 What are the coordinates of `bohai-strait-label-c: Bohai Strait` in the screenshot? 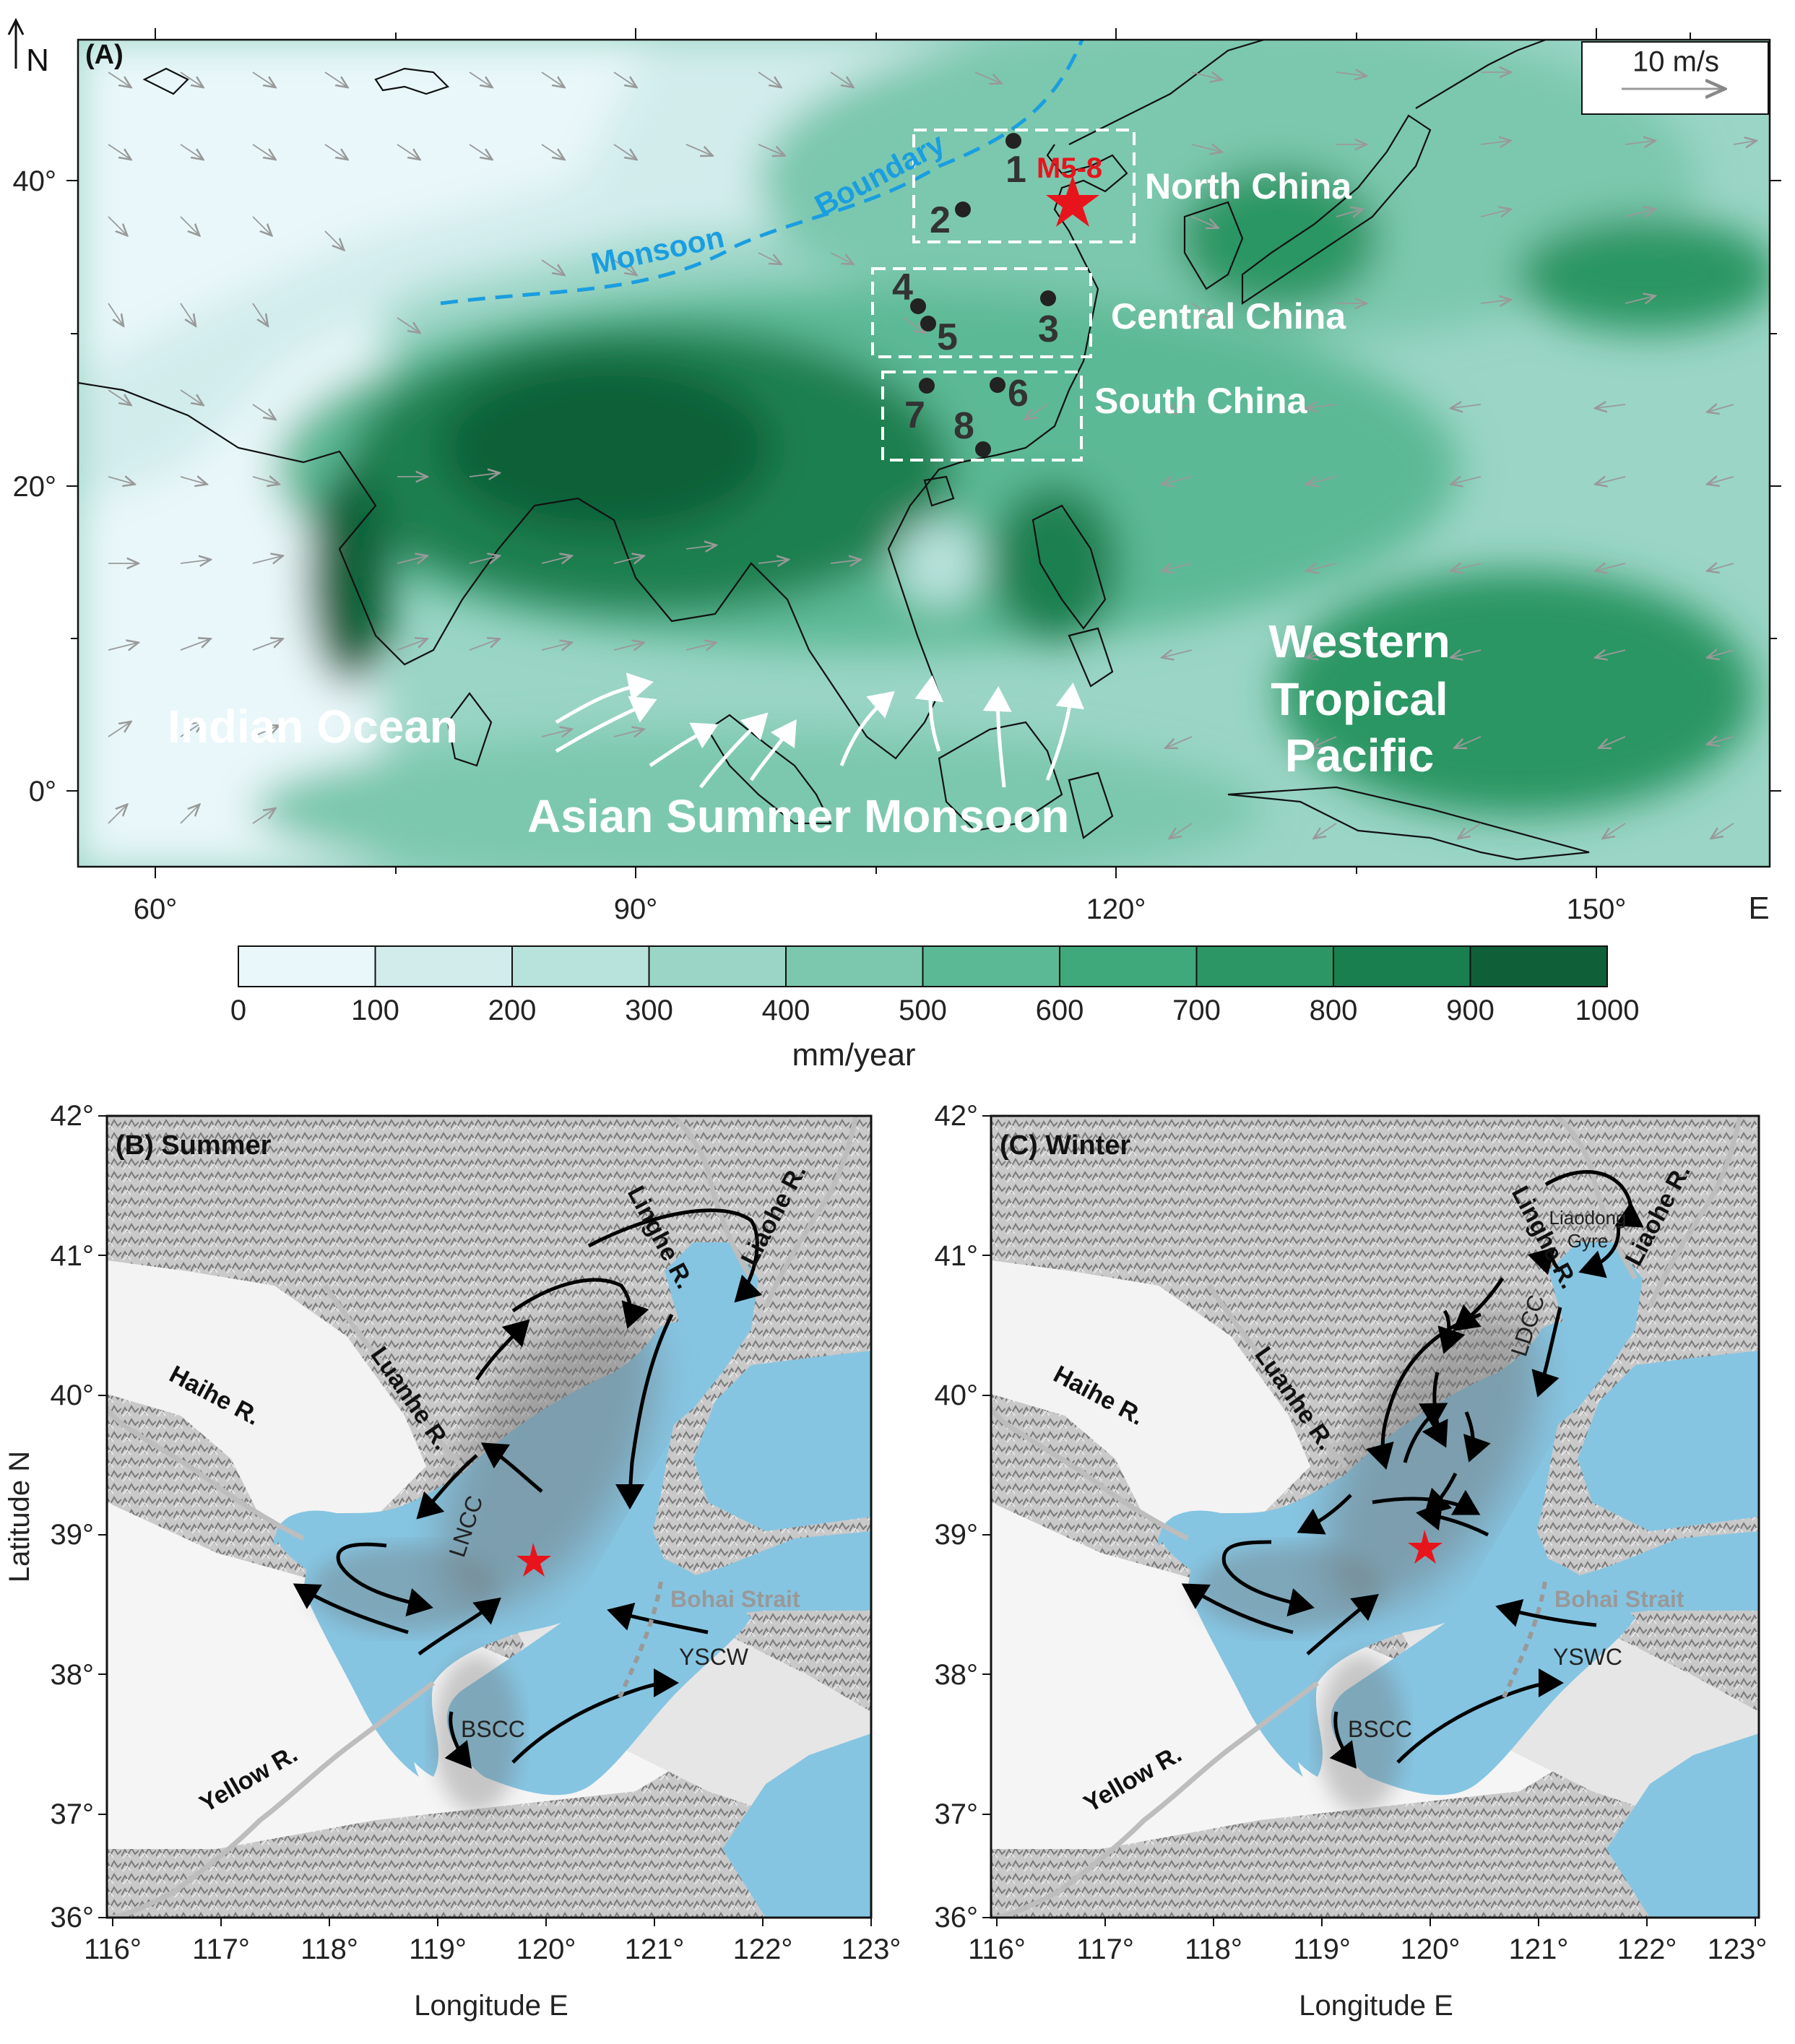 It's located at (1619, 1599).